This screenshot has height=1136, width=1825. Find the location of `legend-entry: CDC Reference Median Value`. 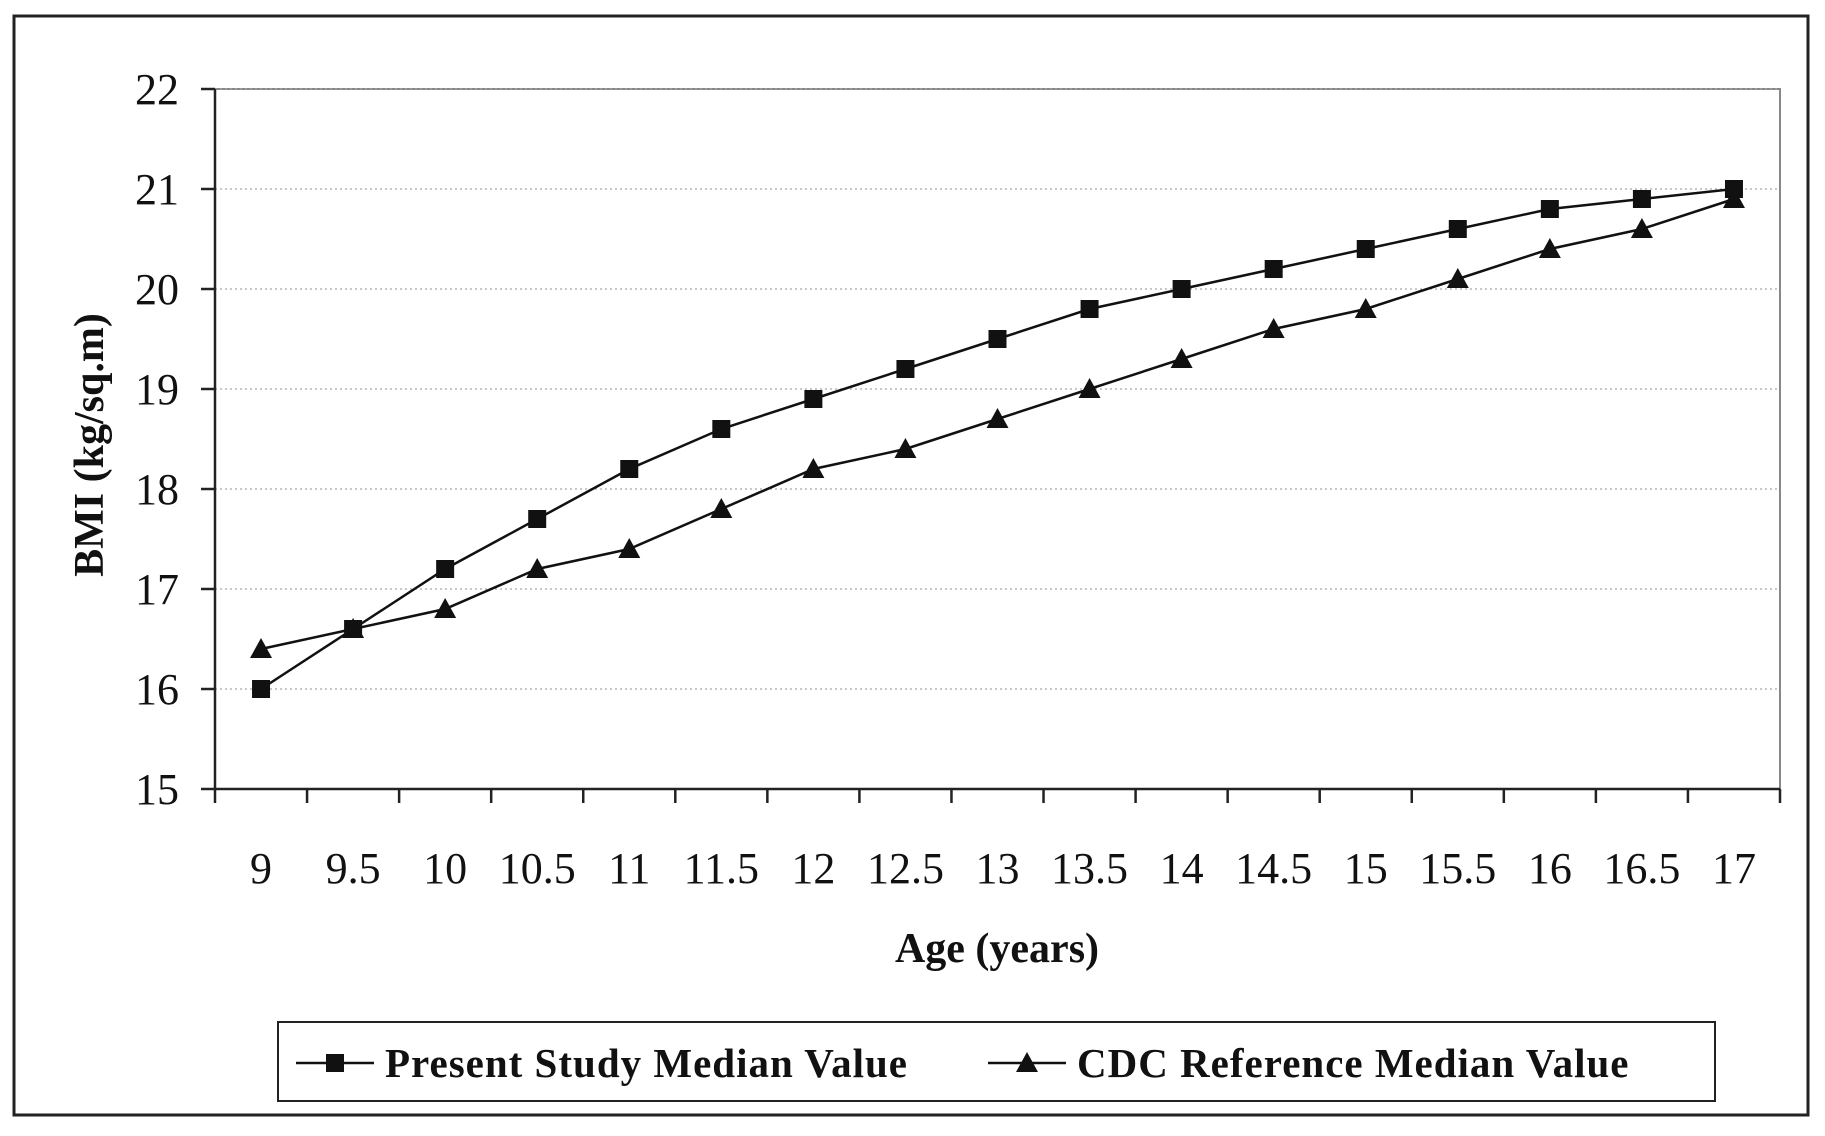

legend-entry: CDC Reference Median Value is located at coordinates (1308, 1063).